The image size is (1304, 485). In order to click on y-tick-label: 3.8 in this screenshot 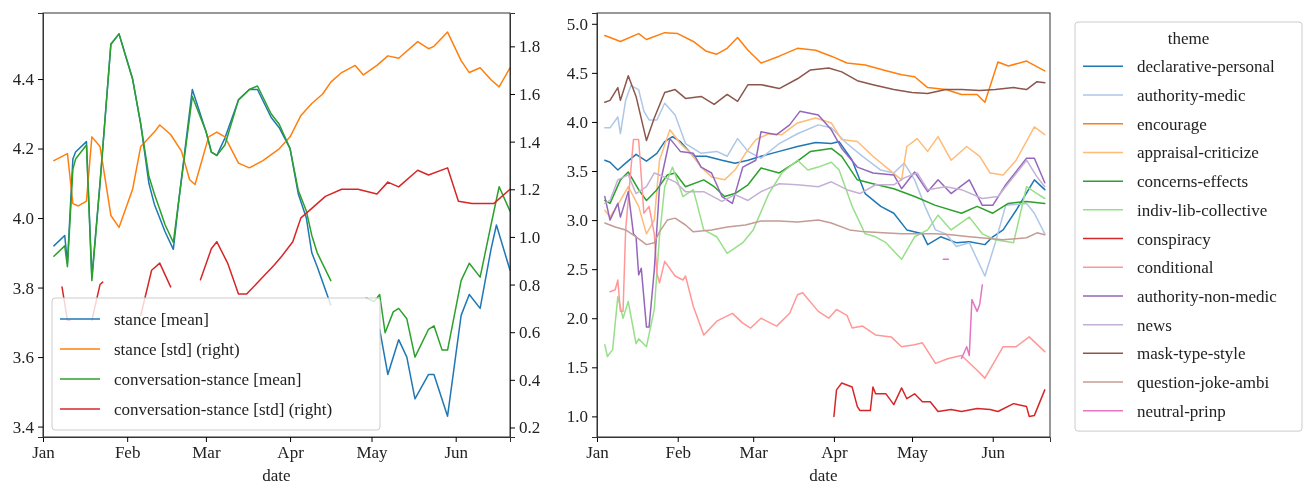, I will do `click(23, 288)`.